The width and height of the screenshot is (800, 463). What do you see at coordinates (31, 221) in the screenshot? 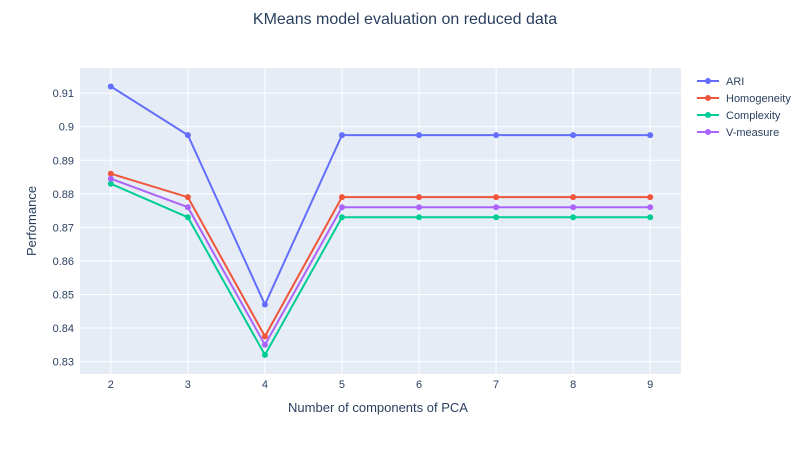
I see `y-axis-title: Perfomance` at bounding box center [31, 221].